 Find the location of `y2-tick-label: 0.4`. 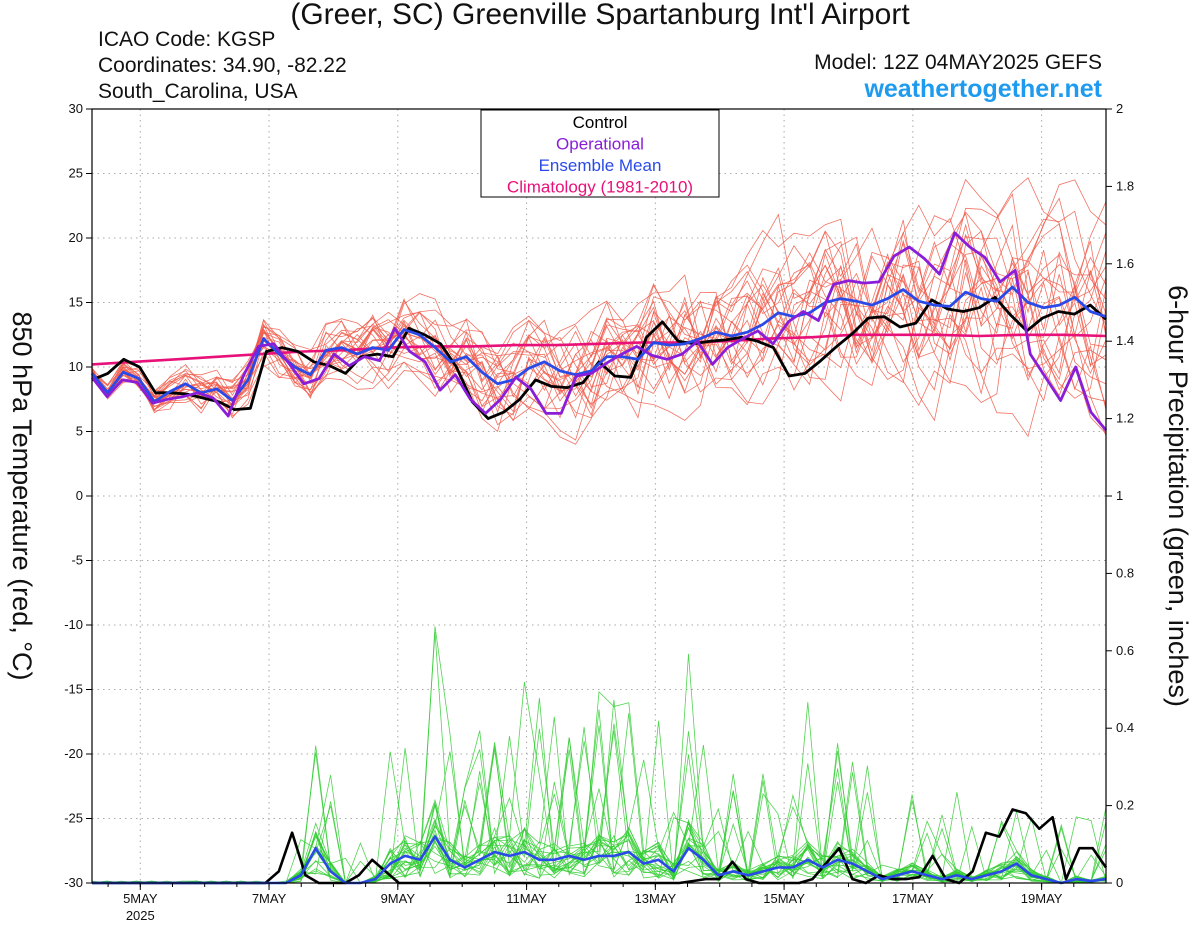

y2-tick-label: 0.4 is located at coordinates (1125, 727).